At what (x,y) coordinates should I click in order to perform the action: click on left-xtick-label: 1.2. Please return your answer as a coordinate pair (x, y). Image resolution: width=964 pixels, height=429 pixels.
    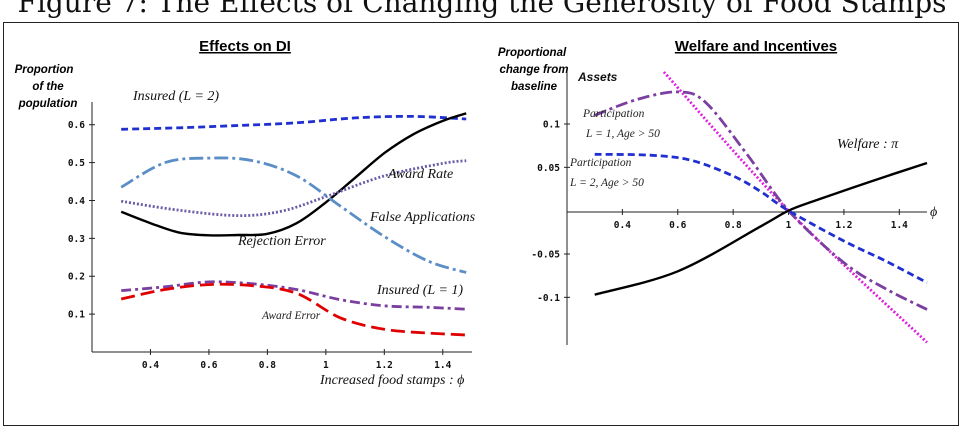
    Looking at the image, I should click on (384, 365).